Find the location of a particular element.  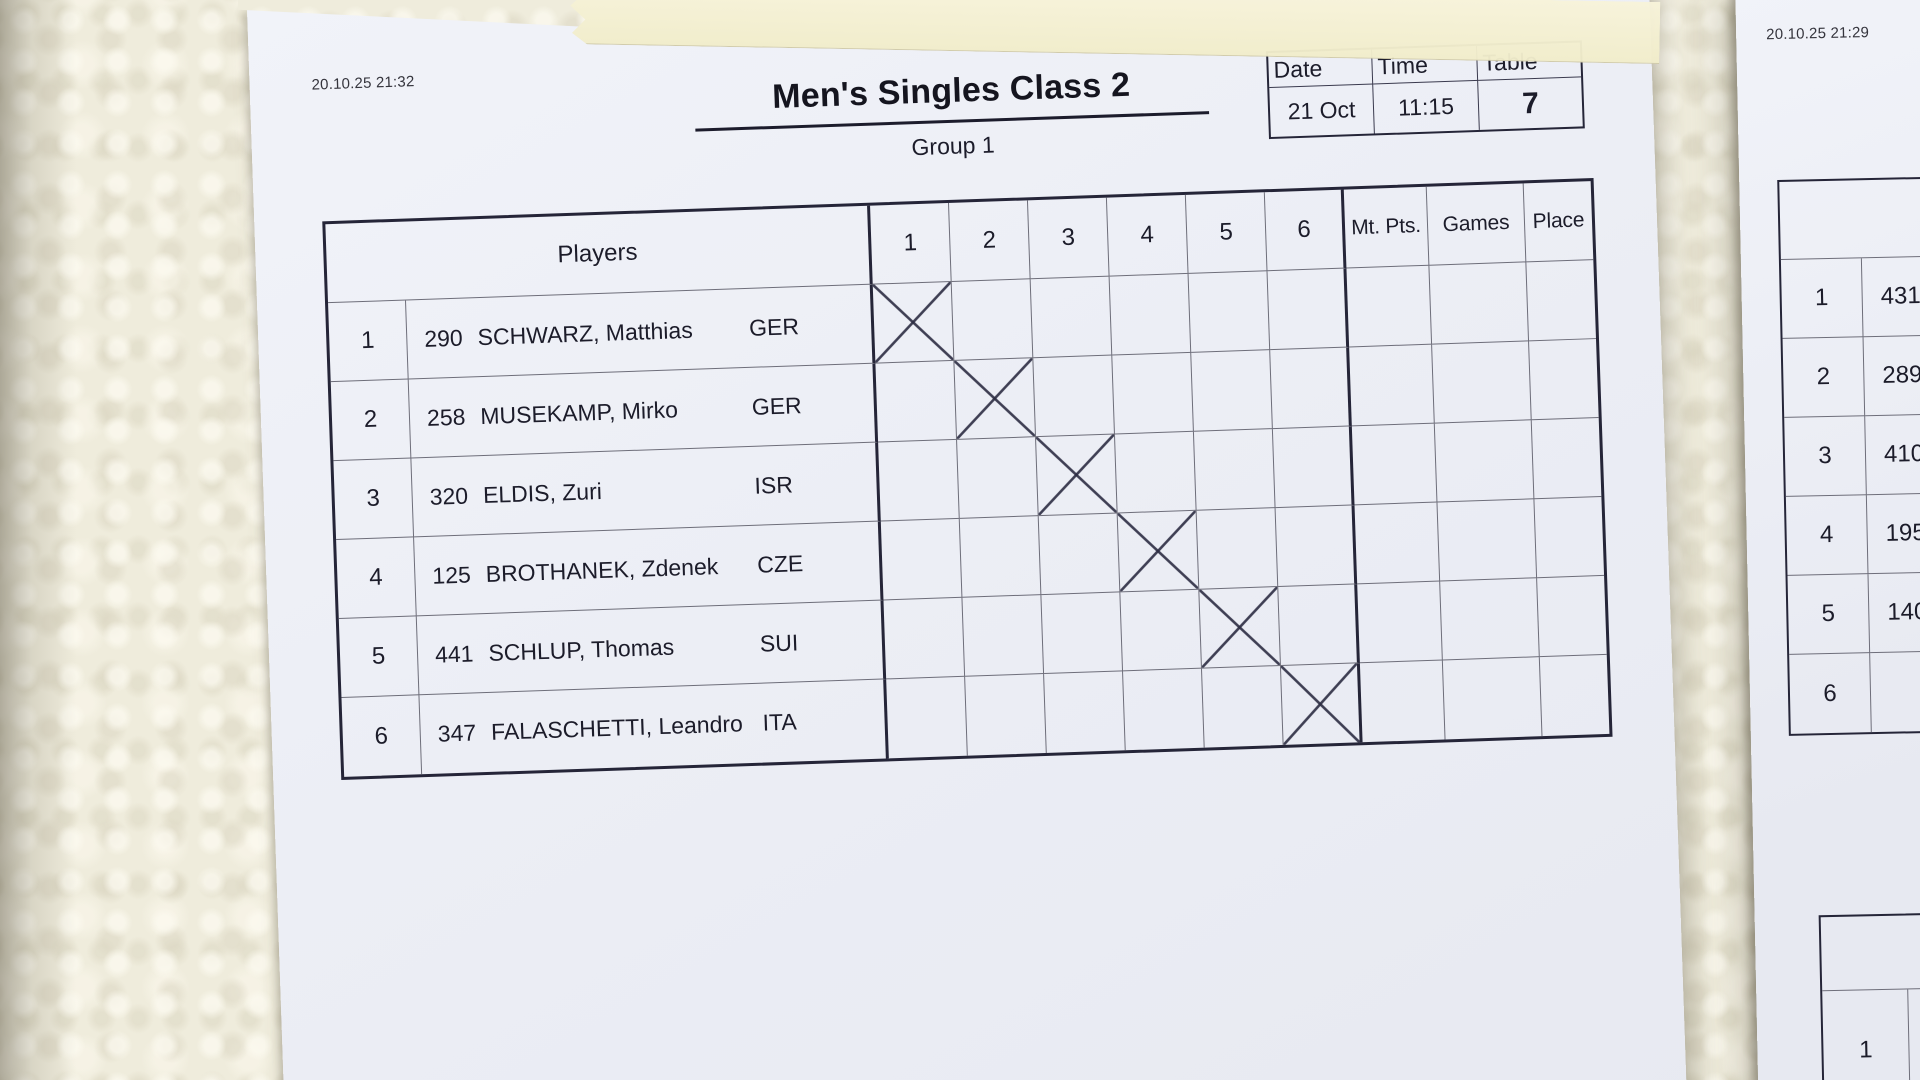

player-id: 410 is located at coordinates (1892, 454).